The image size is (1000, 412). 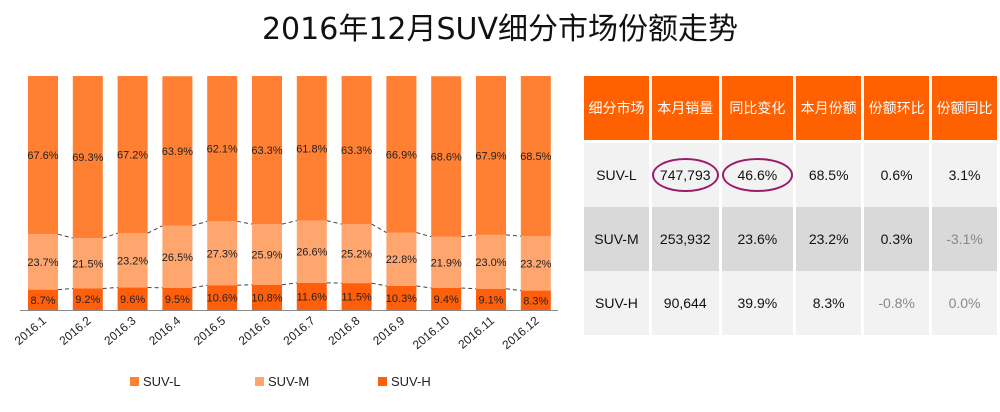 What do you see at coordinates (616, 239) in the screenshot?
I see `table-cell: SUV-M` at bounding box center [616, 239].